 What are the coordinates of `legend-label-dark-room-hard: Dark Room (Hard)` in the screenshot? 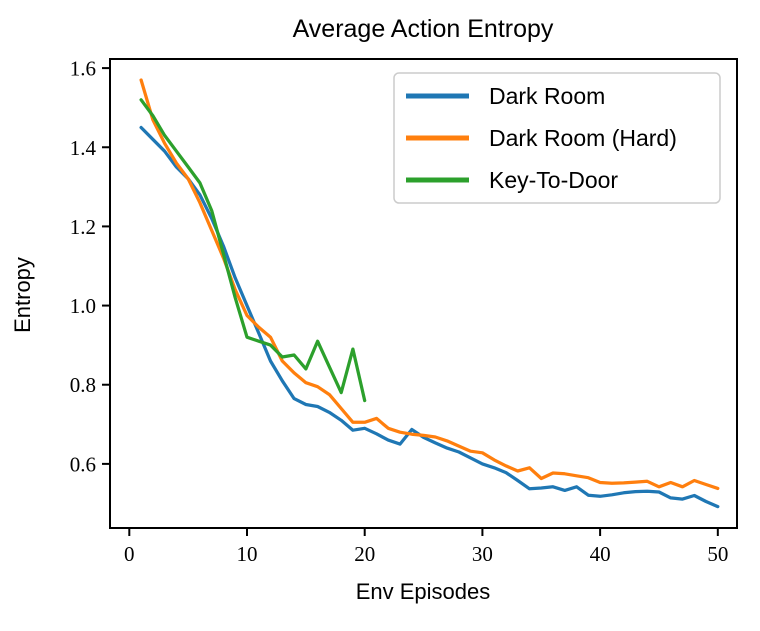 It's located at (583, 138).